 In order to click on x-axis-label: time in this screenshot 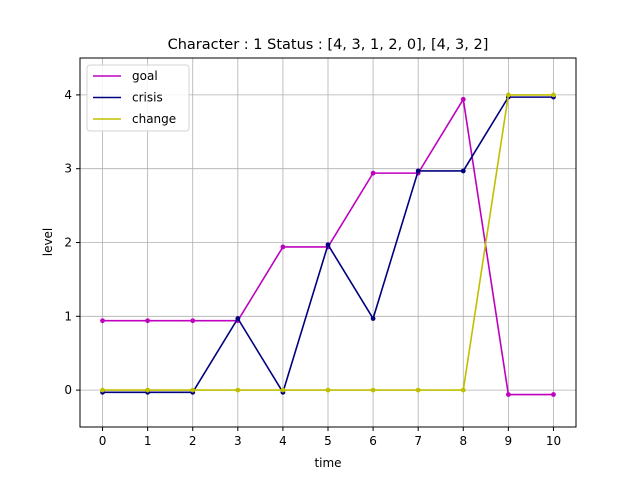, I will do `click(327, 463)`.